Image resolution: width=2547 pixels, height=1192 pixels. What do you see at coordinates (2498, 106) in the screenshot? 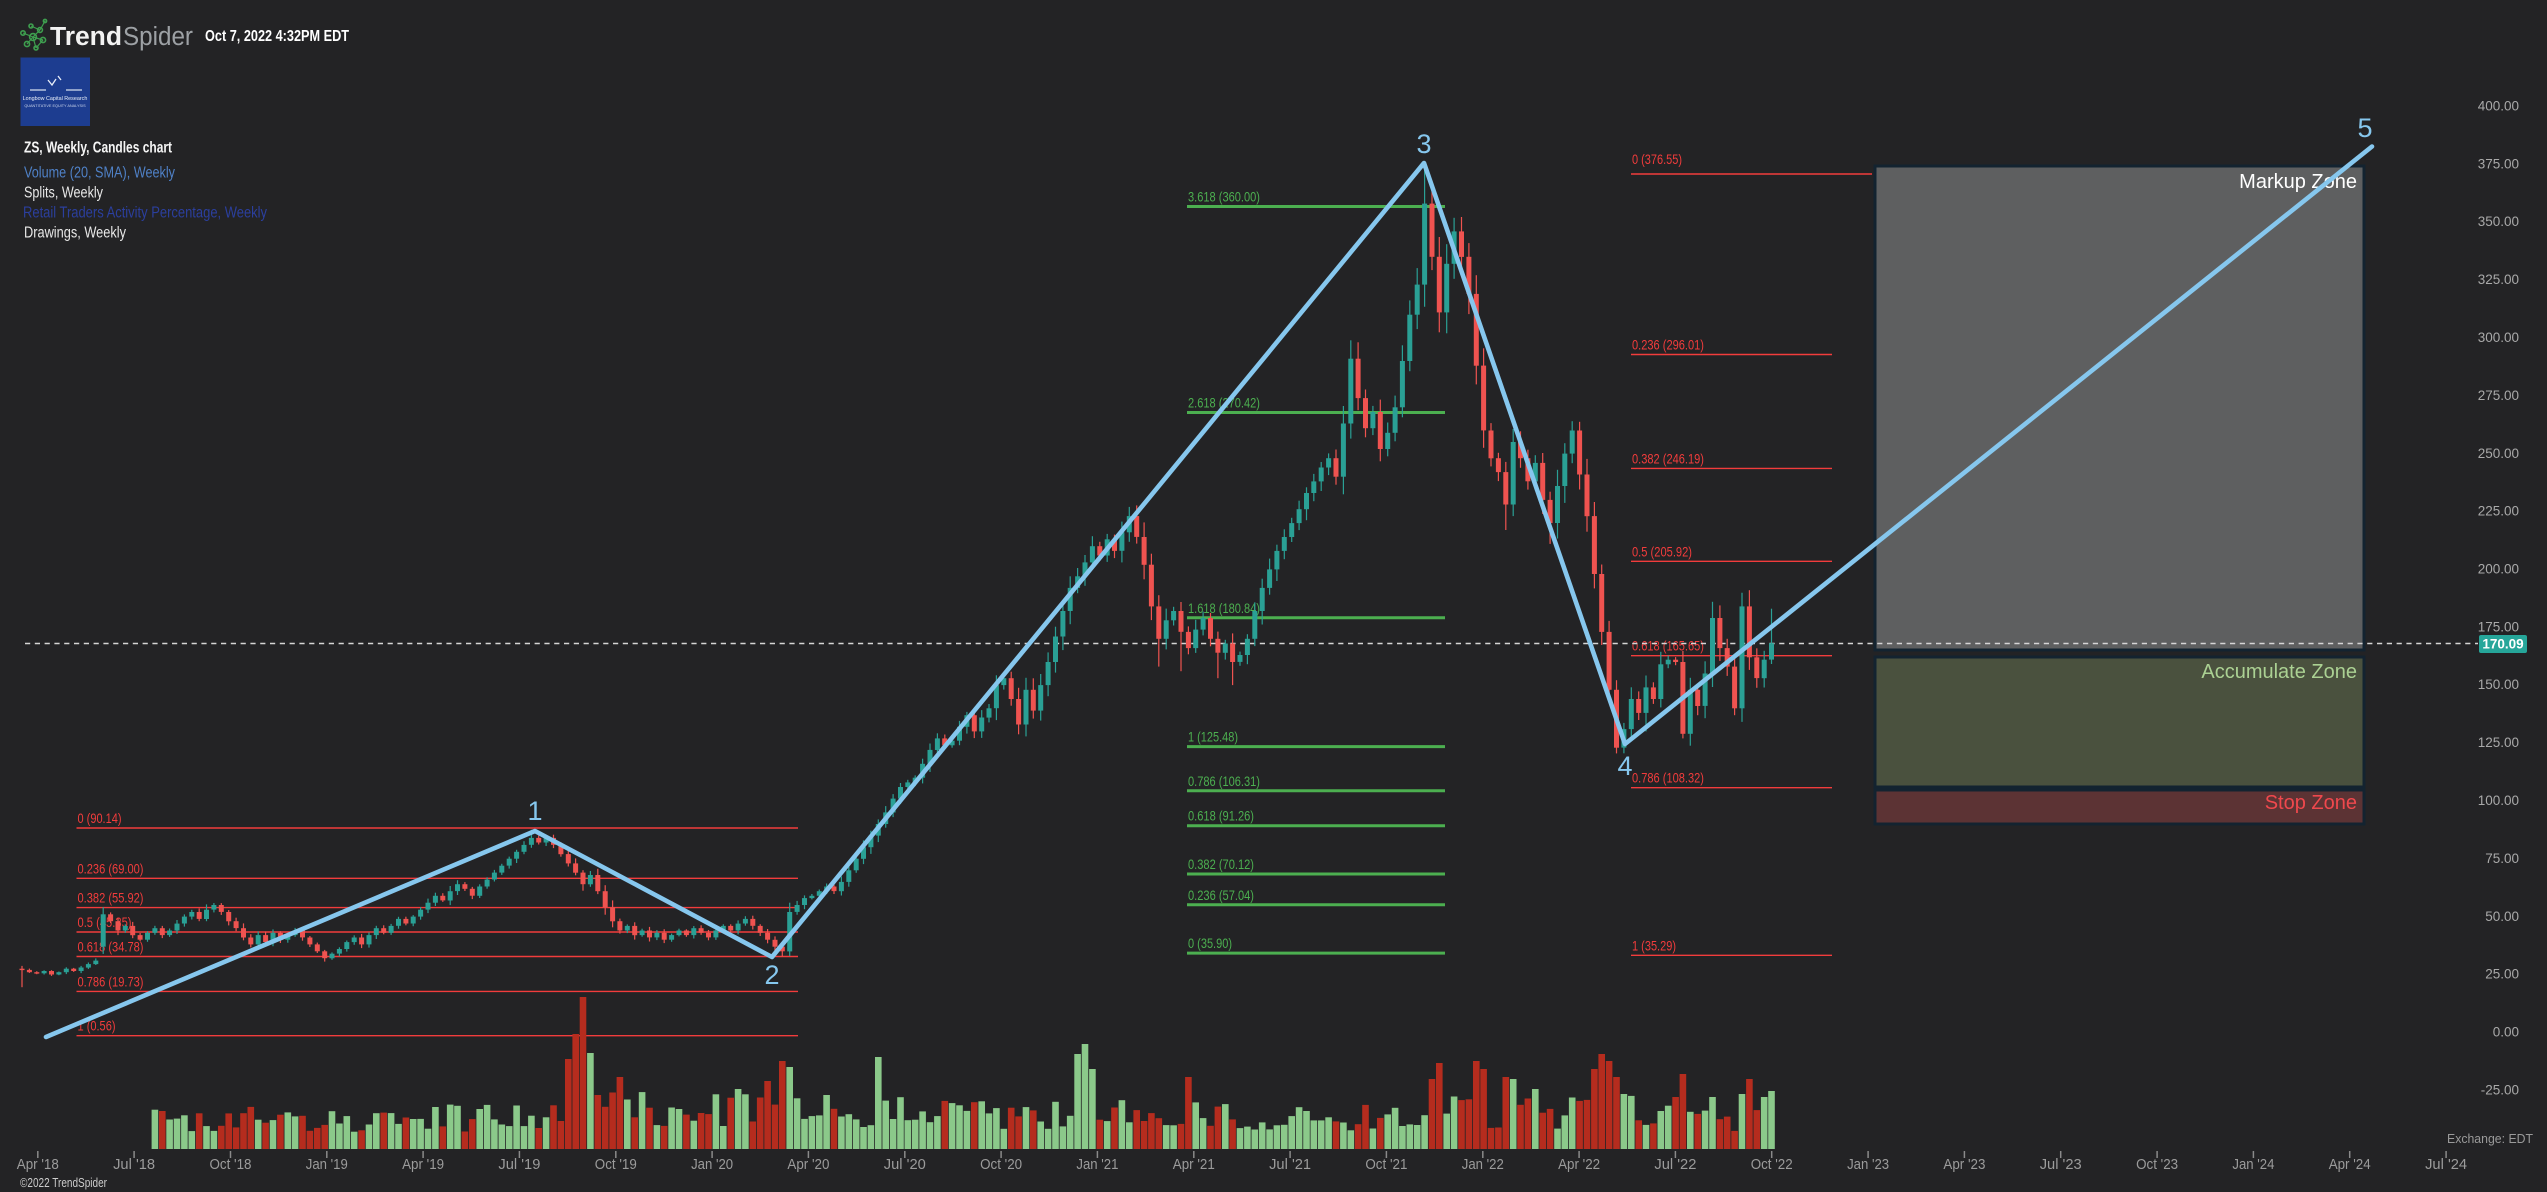
I see `svg-text: 400.00` at bounding box center [2498, 106].